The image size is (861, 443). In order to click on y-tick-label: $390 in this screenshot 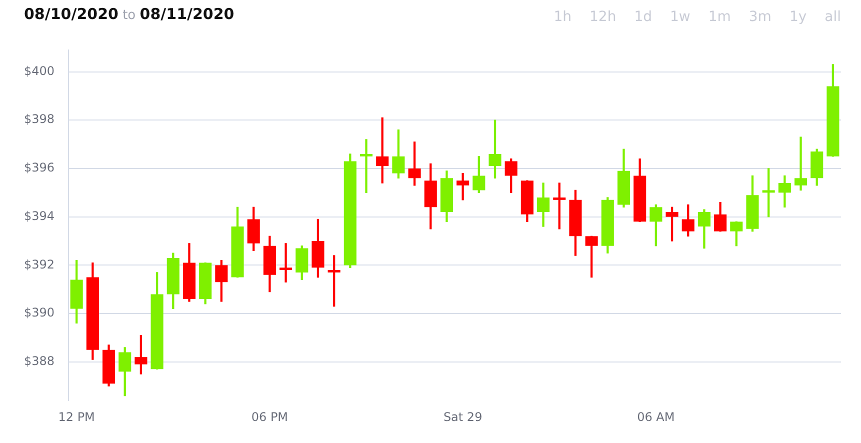, I will do `click(39, 313)`.